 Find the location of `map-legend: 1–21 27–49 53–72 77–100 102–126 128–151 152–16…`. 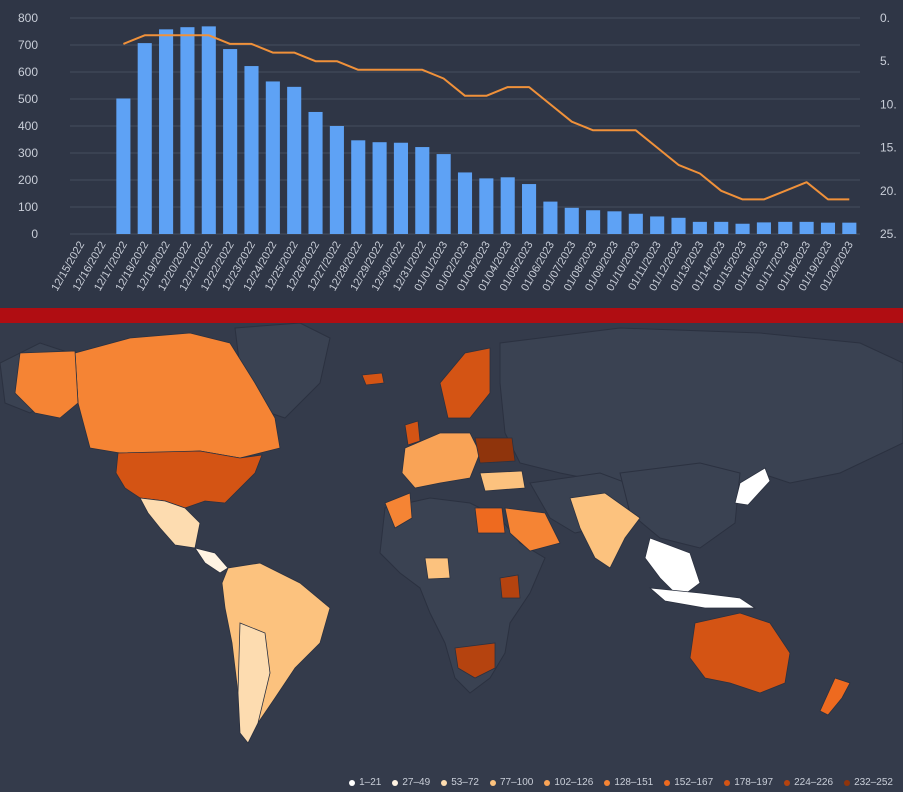

map-legend: 1–21 27–49 53–72 77–100 102–126 128–151 152–16… is located at coordinates (621, 782).